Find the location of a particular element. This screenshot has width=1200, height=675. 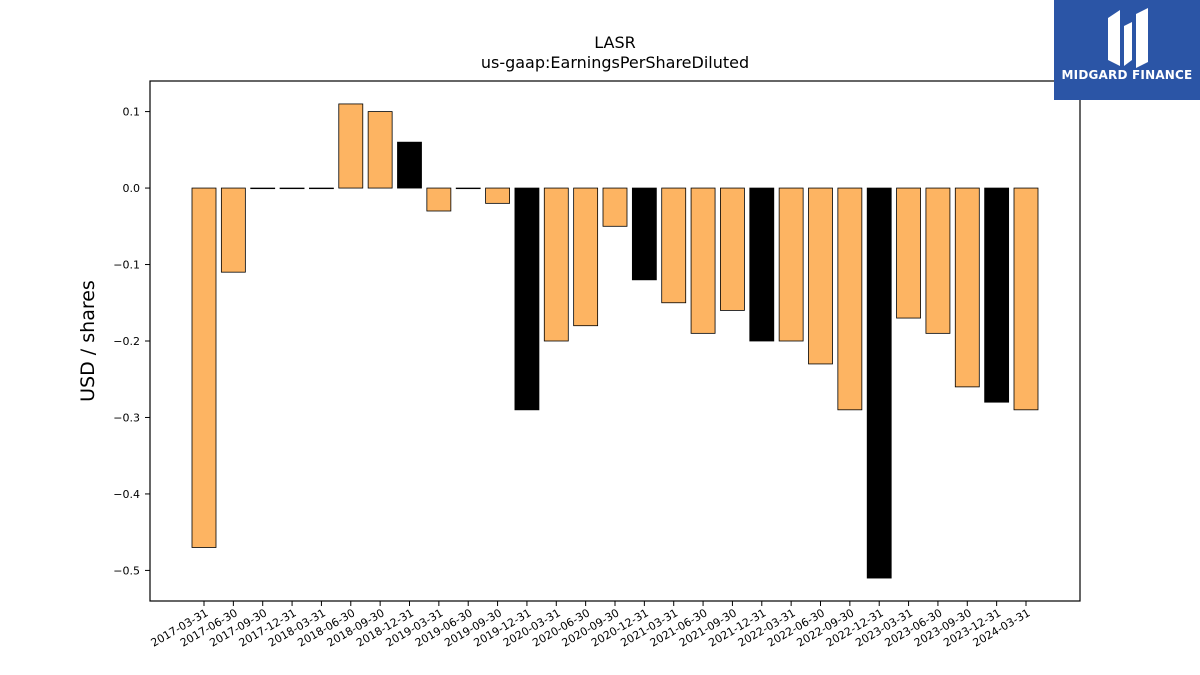

chart-title: LASR is located at coordinates (615, 42).